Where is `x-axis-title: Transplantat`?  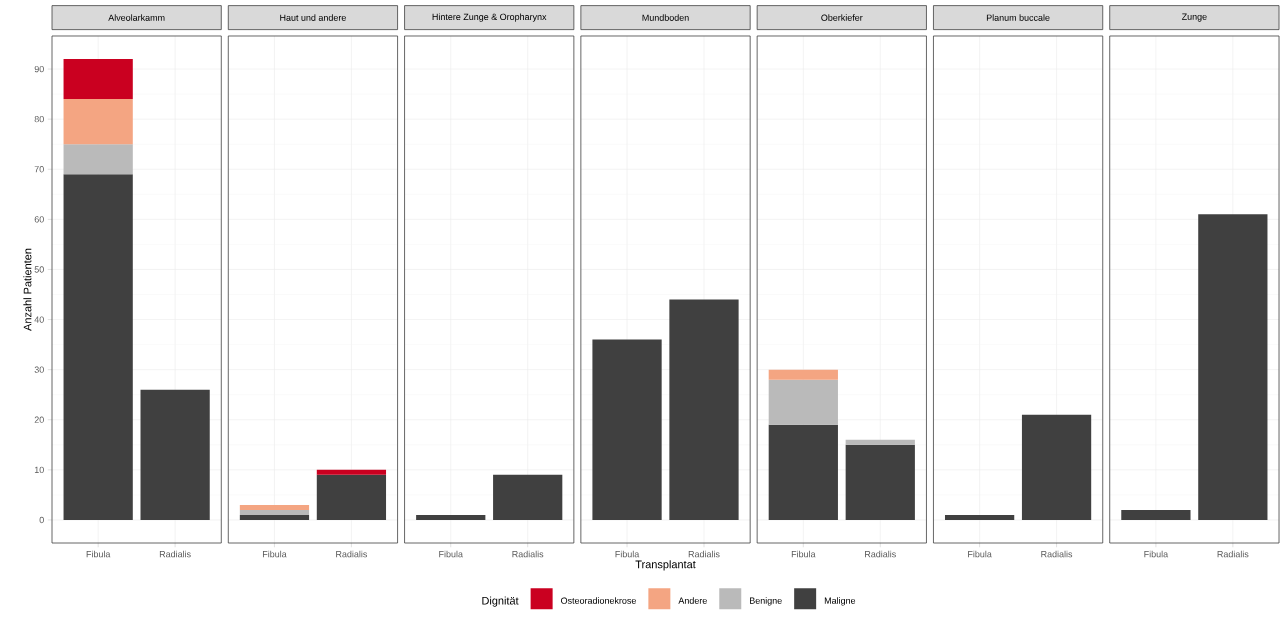
x-axis-title: Transplantat is located at coordinates (665, 565).